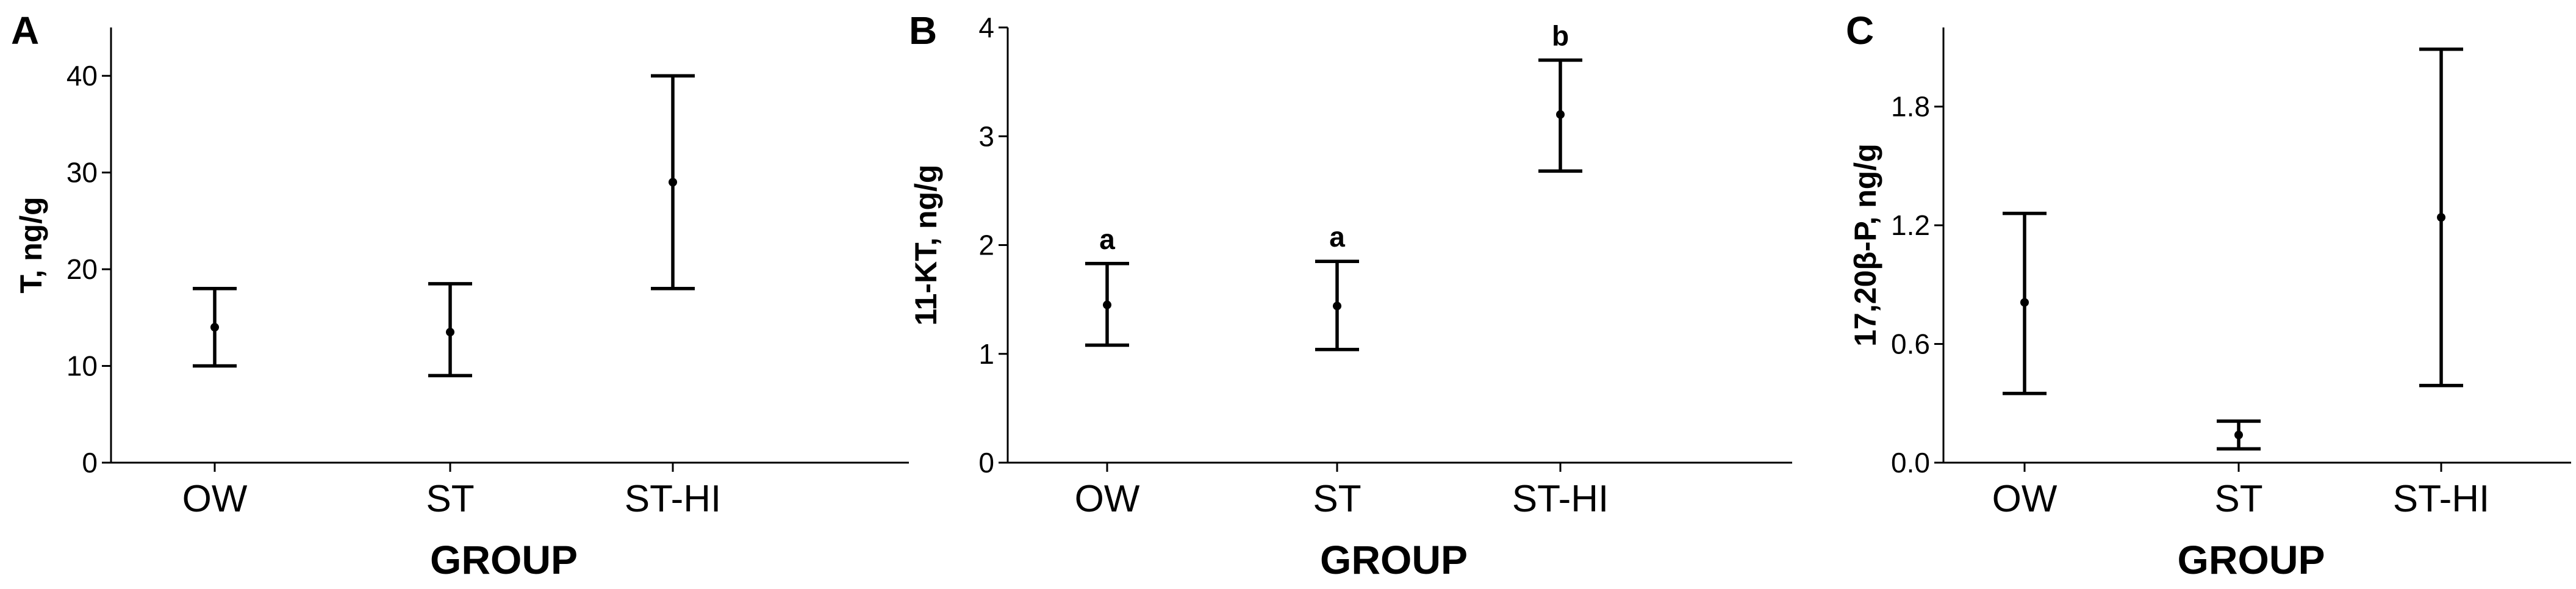 The width and height of the screenshot is (2576, 589). I want to click on y-tick-label: 2, so click(986, 245).